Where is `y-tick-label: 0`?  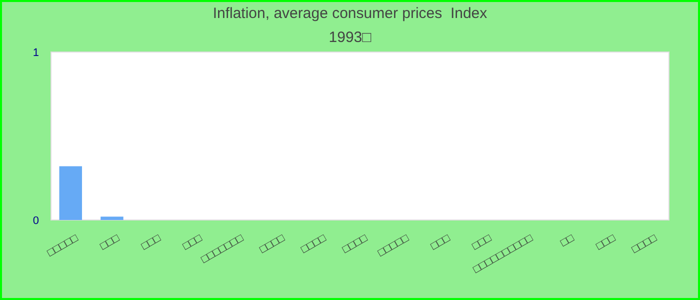
y-tick-label: 0 is located at coordinates (35, 220).